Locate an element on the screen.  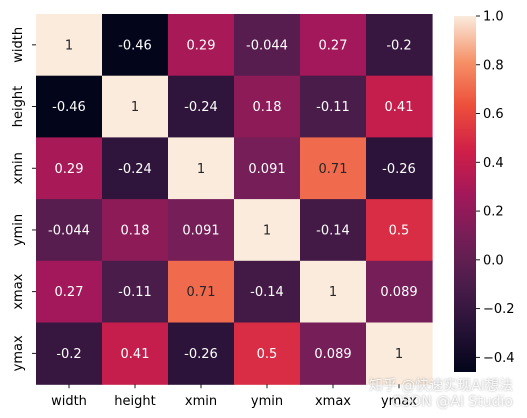
heatmap-cell-width-height is located at coordinates (135, 45).